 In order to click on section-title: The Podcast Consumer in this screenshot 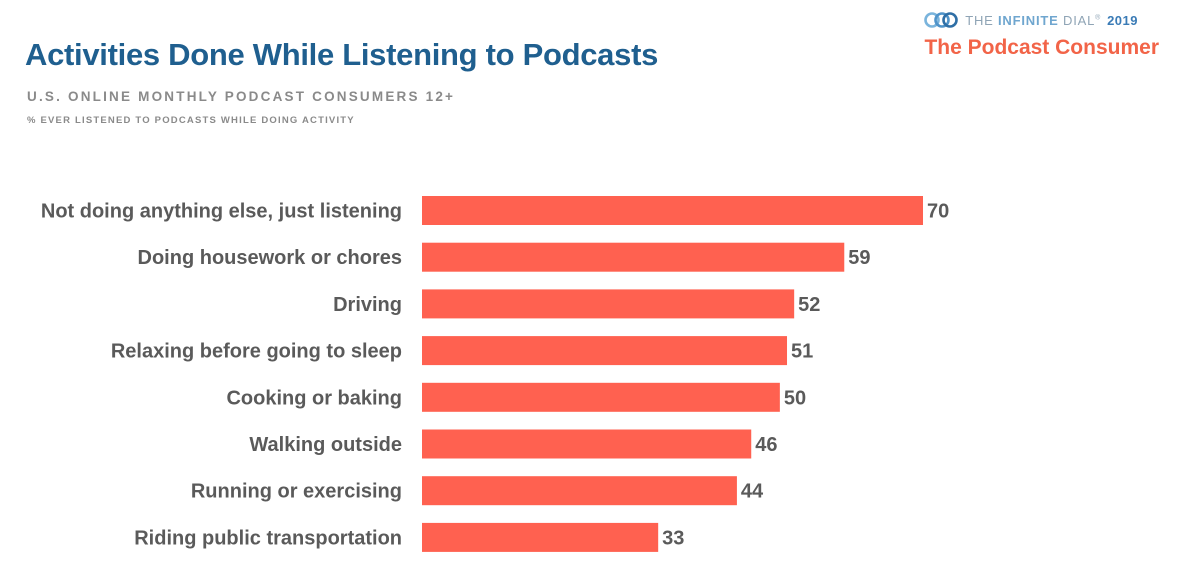, I will do `click(1041, 47)`.